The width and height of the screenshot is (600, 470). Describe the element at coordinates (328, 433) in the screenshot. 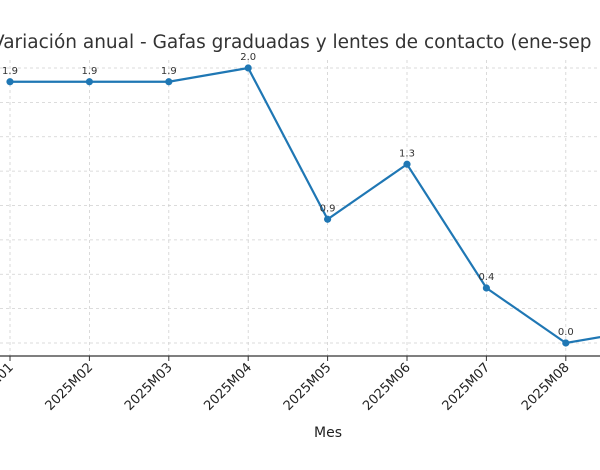

I see `x-axis-label: Mes` at that location.